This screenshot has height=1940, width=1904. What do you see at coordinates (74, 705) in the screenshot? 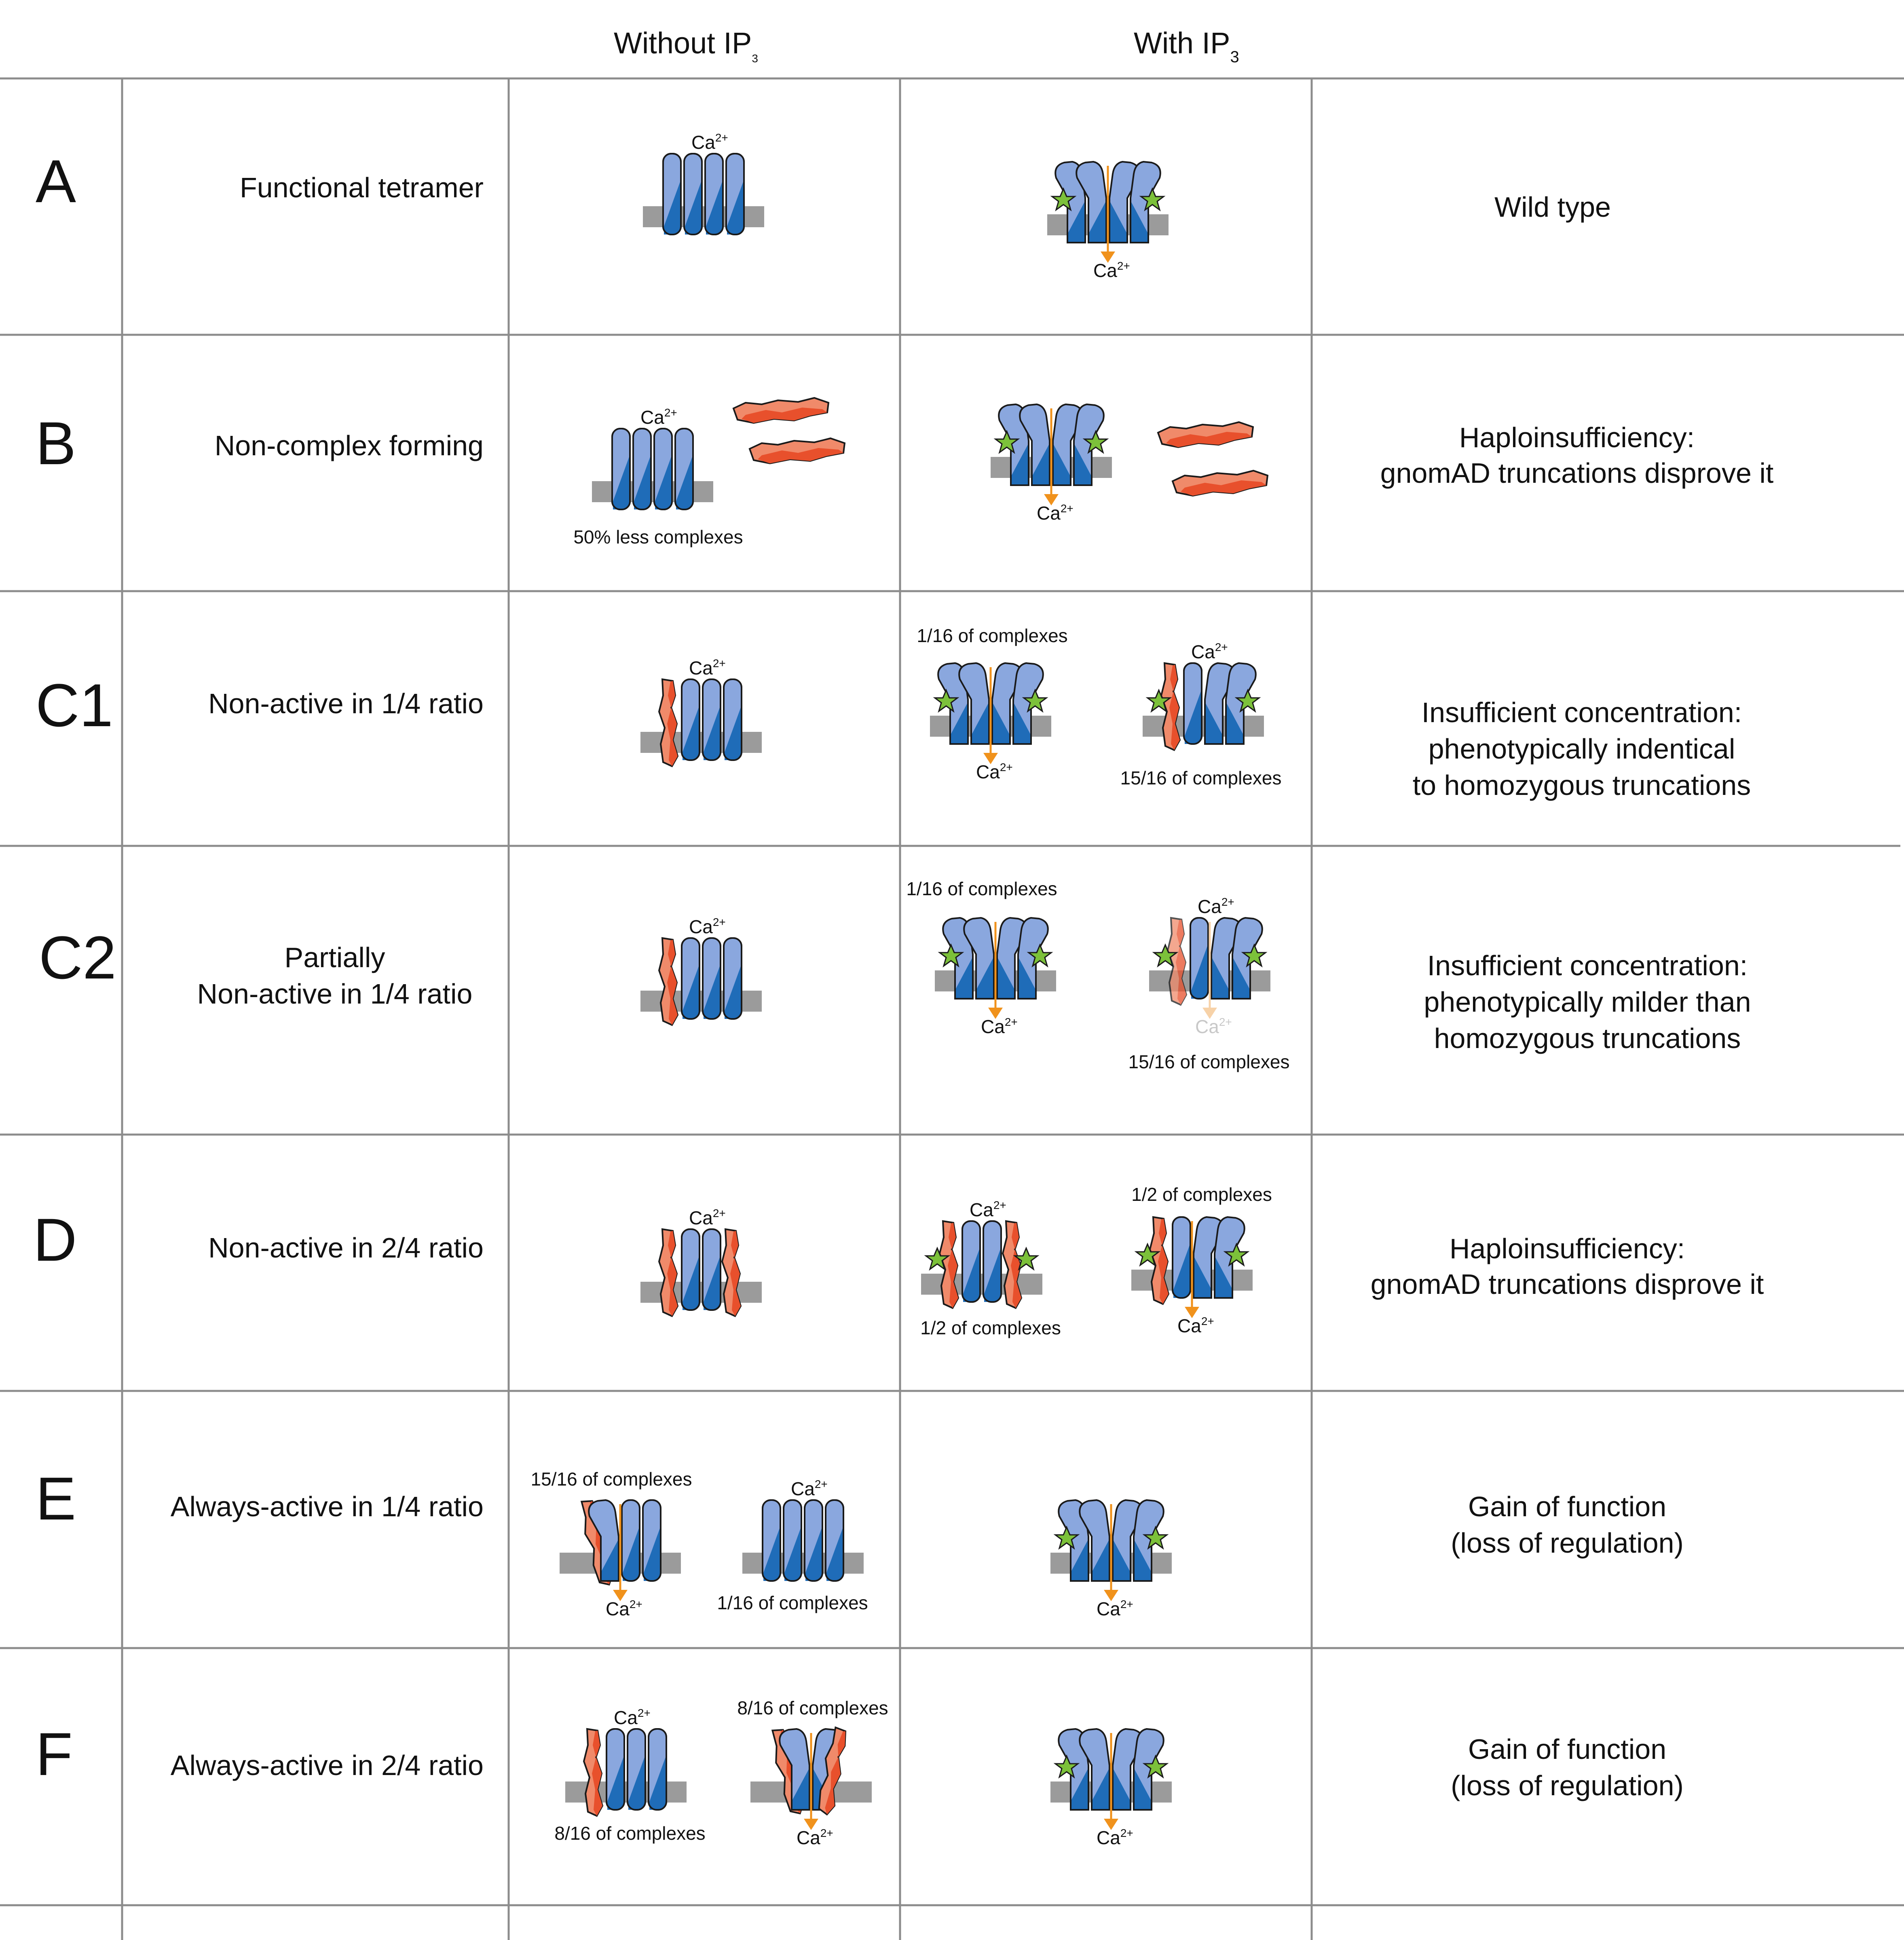
I see `row-letter: C1` at bounding box center [74, 705].